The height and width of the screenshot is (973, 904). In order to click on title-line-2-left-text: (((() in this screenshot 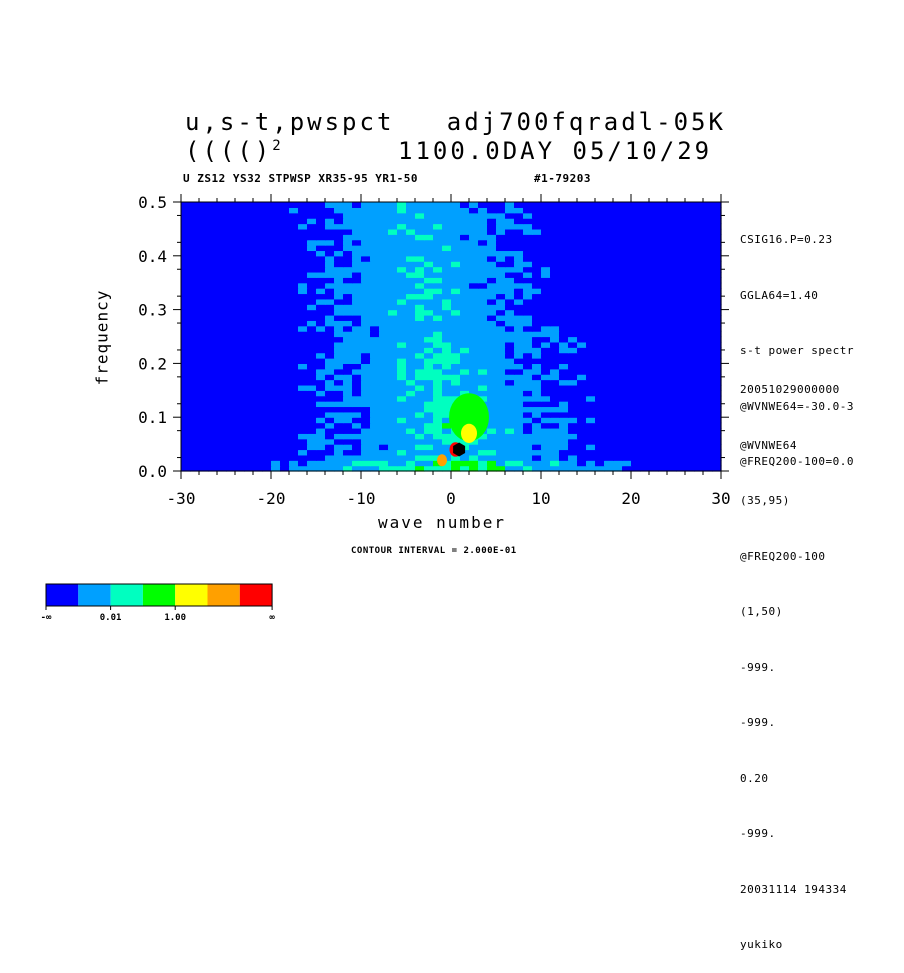, I will do `click(229, 151)`.